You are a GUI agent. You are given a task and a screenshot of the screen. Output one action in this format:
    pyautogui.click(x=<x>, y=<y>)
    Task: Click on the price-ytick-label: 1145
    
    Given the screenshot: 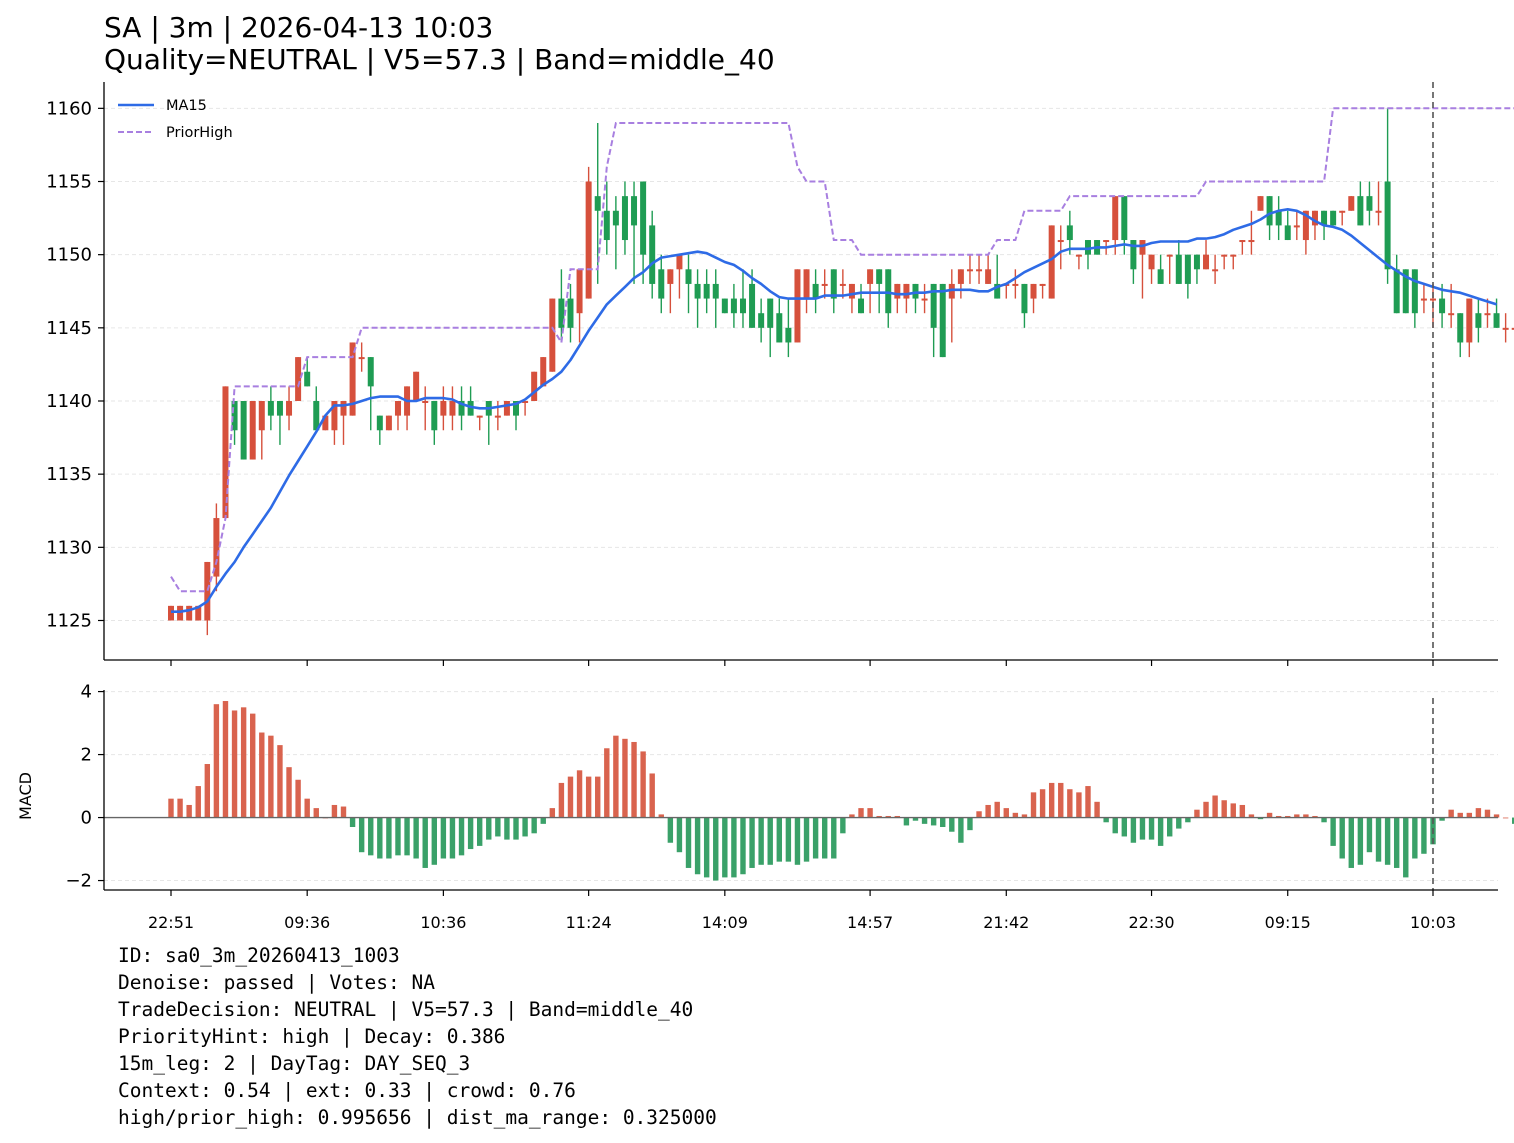 What is the action you would take?
    pyautogui.click(x=69, y=328)
    